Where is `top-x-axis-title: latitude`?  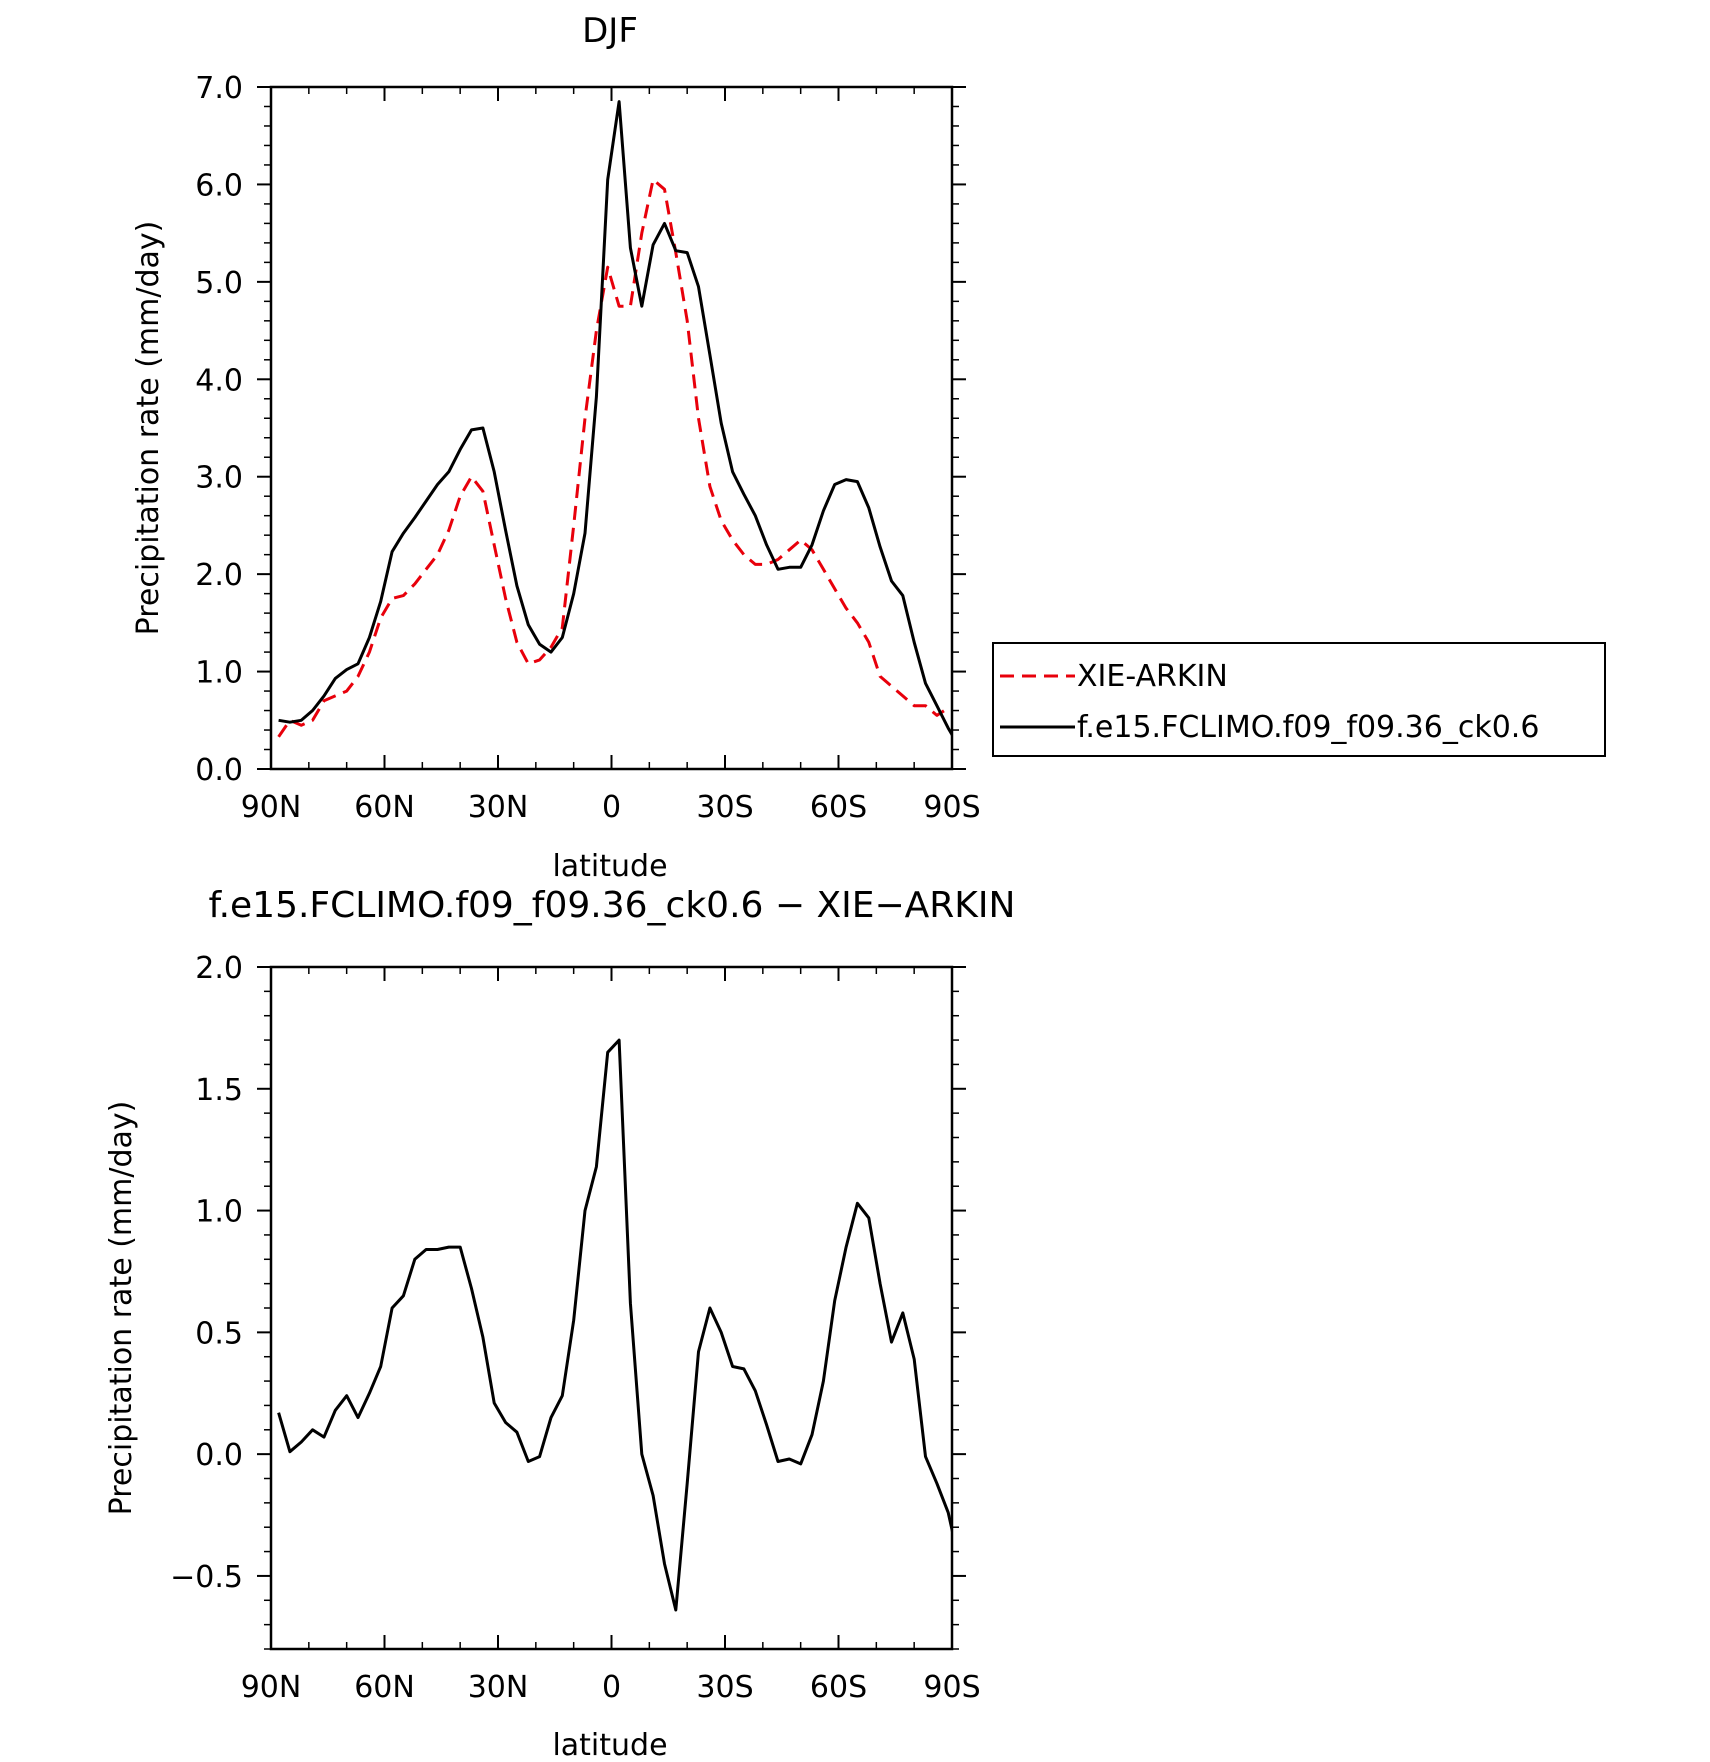 top-x-axis-title: latitude is located at coordinates (609, 866).